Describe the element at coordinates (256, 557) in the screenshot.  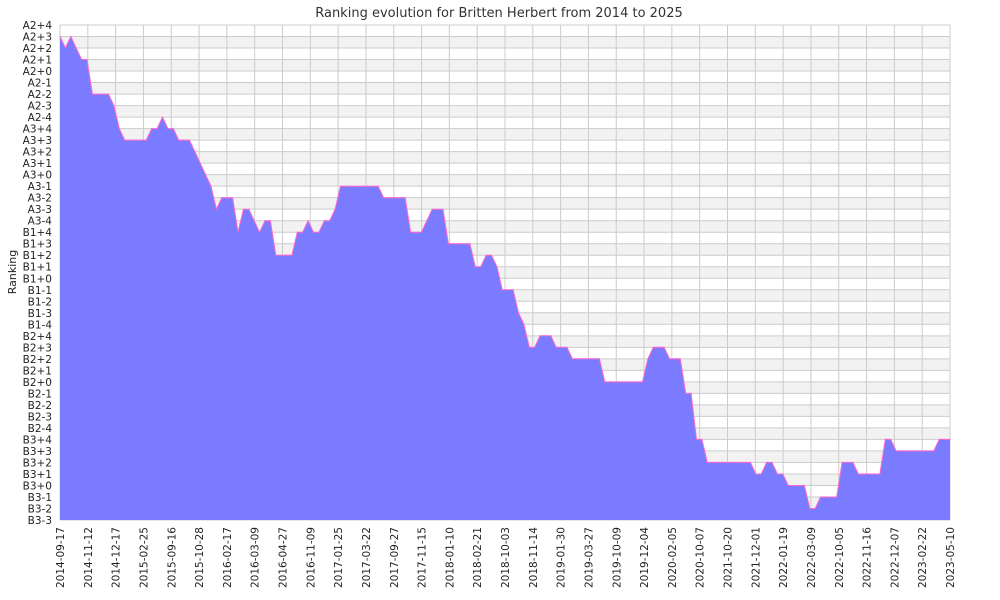
I see `x-tick-label: 2016-03-09` at that location.